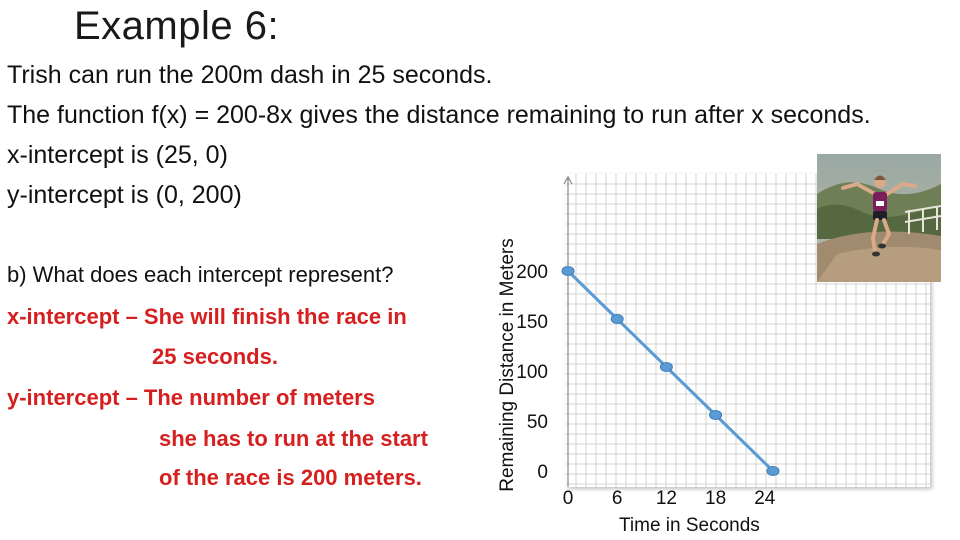 Image resolution: width=960 pixels, height=540 pixels. What do you see at coordinates (568, 180) in the screenshot?
I see `y-axis-arrow` at bounding box center [568, 180].